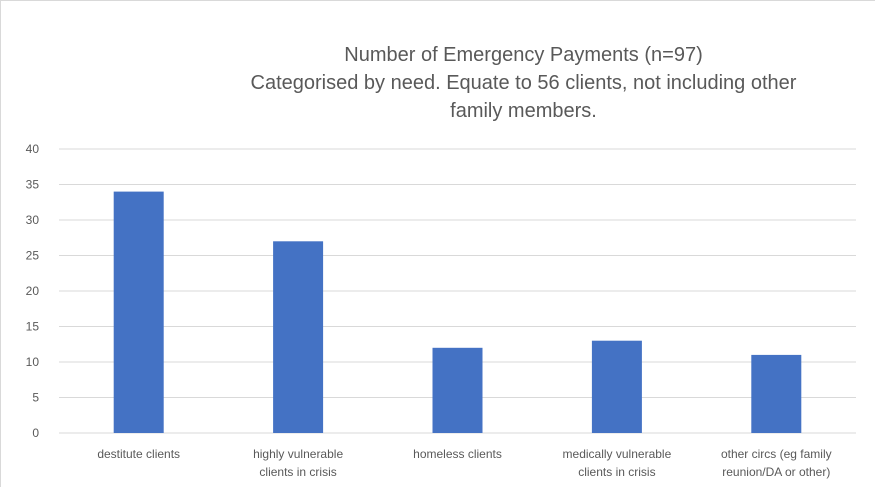 The image size is (875, 488). What do you see at coordinates (776, 454) in the screenshot?
I see `x-category-label: other circs (eg family` at bounding box center [776, 454].